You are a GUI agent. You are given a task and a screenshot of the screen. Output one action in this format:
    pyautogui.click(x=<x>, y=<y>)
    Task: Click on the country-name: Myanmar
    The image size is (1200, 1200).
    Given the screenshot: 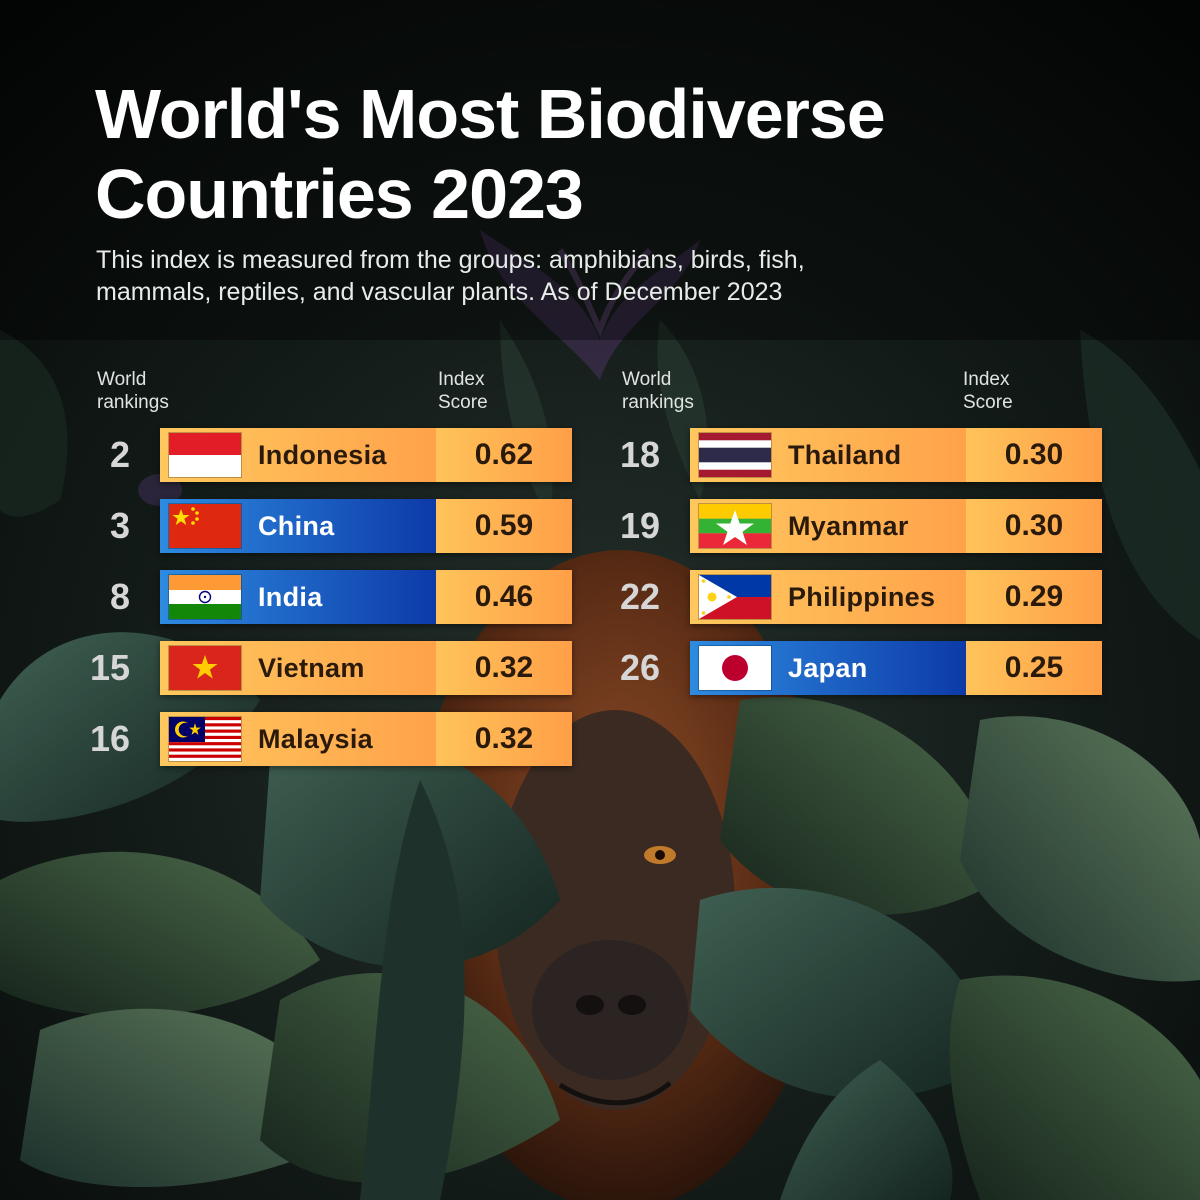 What is the action you would take?
    pyautogui.click(x=848, y=525)
    